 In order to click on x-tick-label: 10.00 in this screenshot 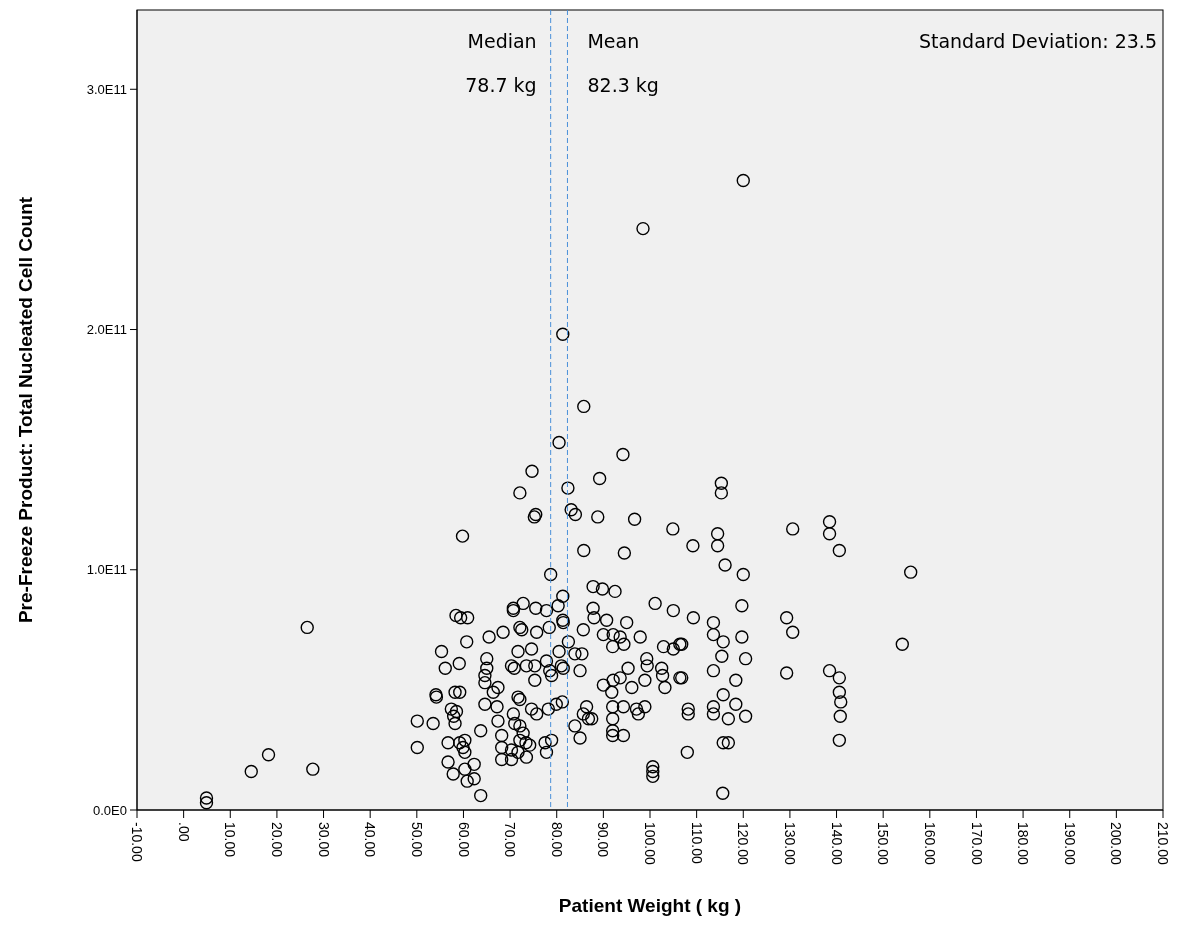, I will do `click(230, 840)`.